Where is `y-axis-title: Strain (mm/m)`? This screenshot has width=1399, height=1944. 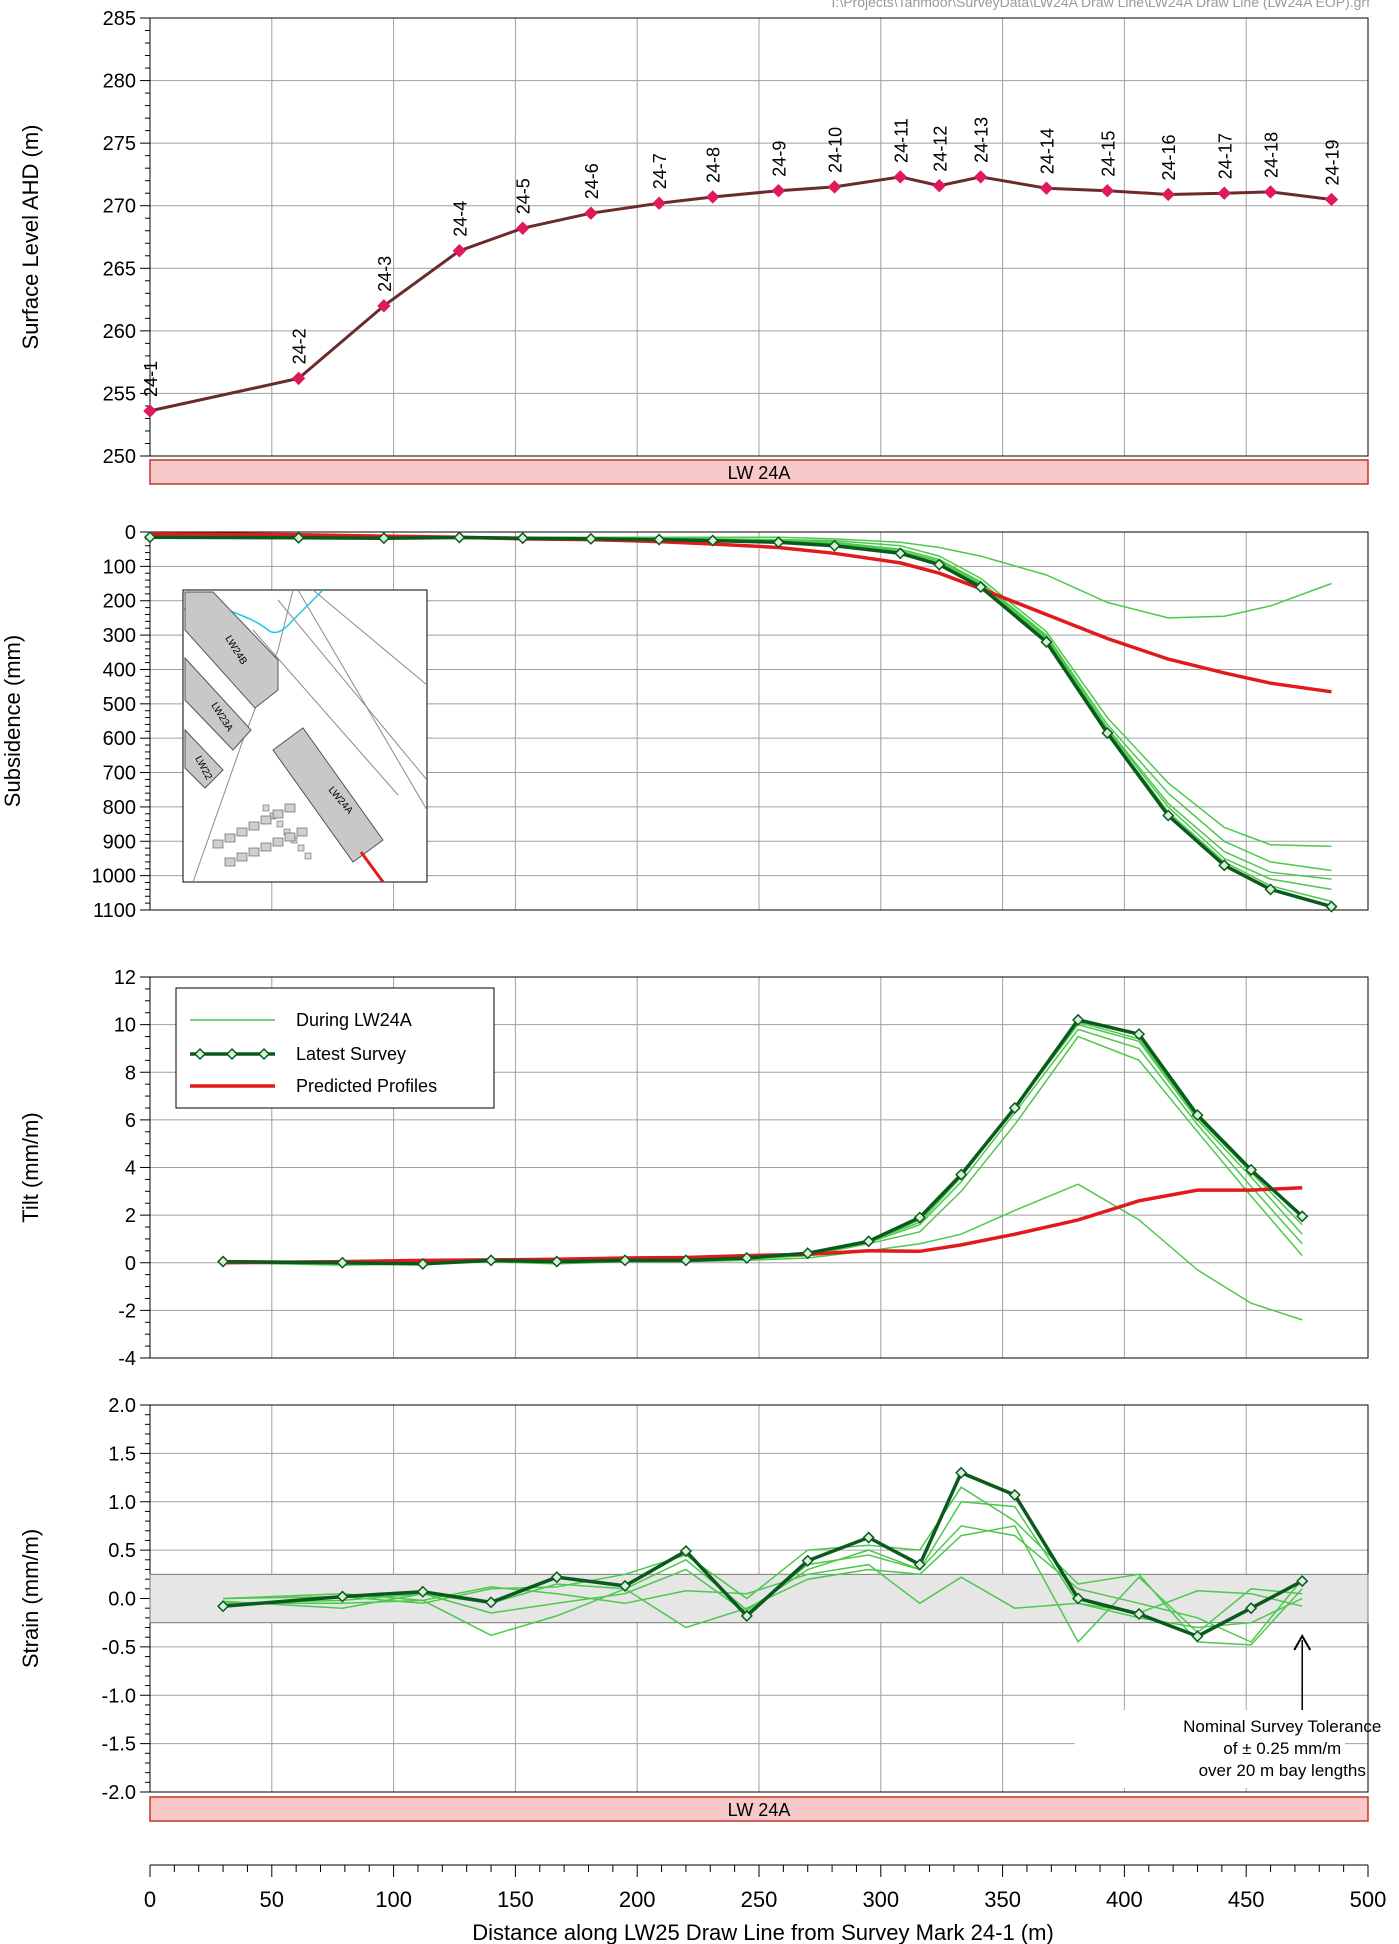
y-axis-title: Strain (mm/m) is located at coordinates (30, 1598).